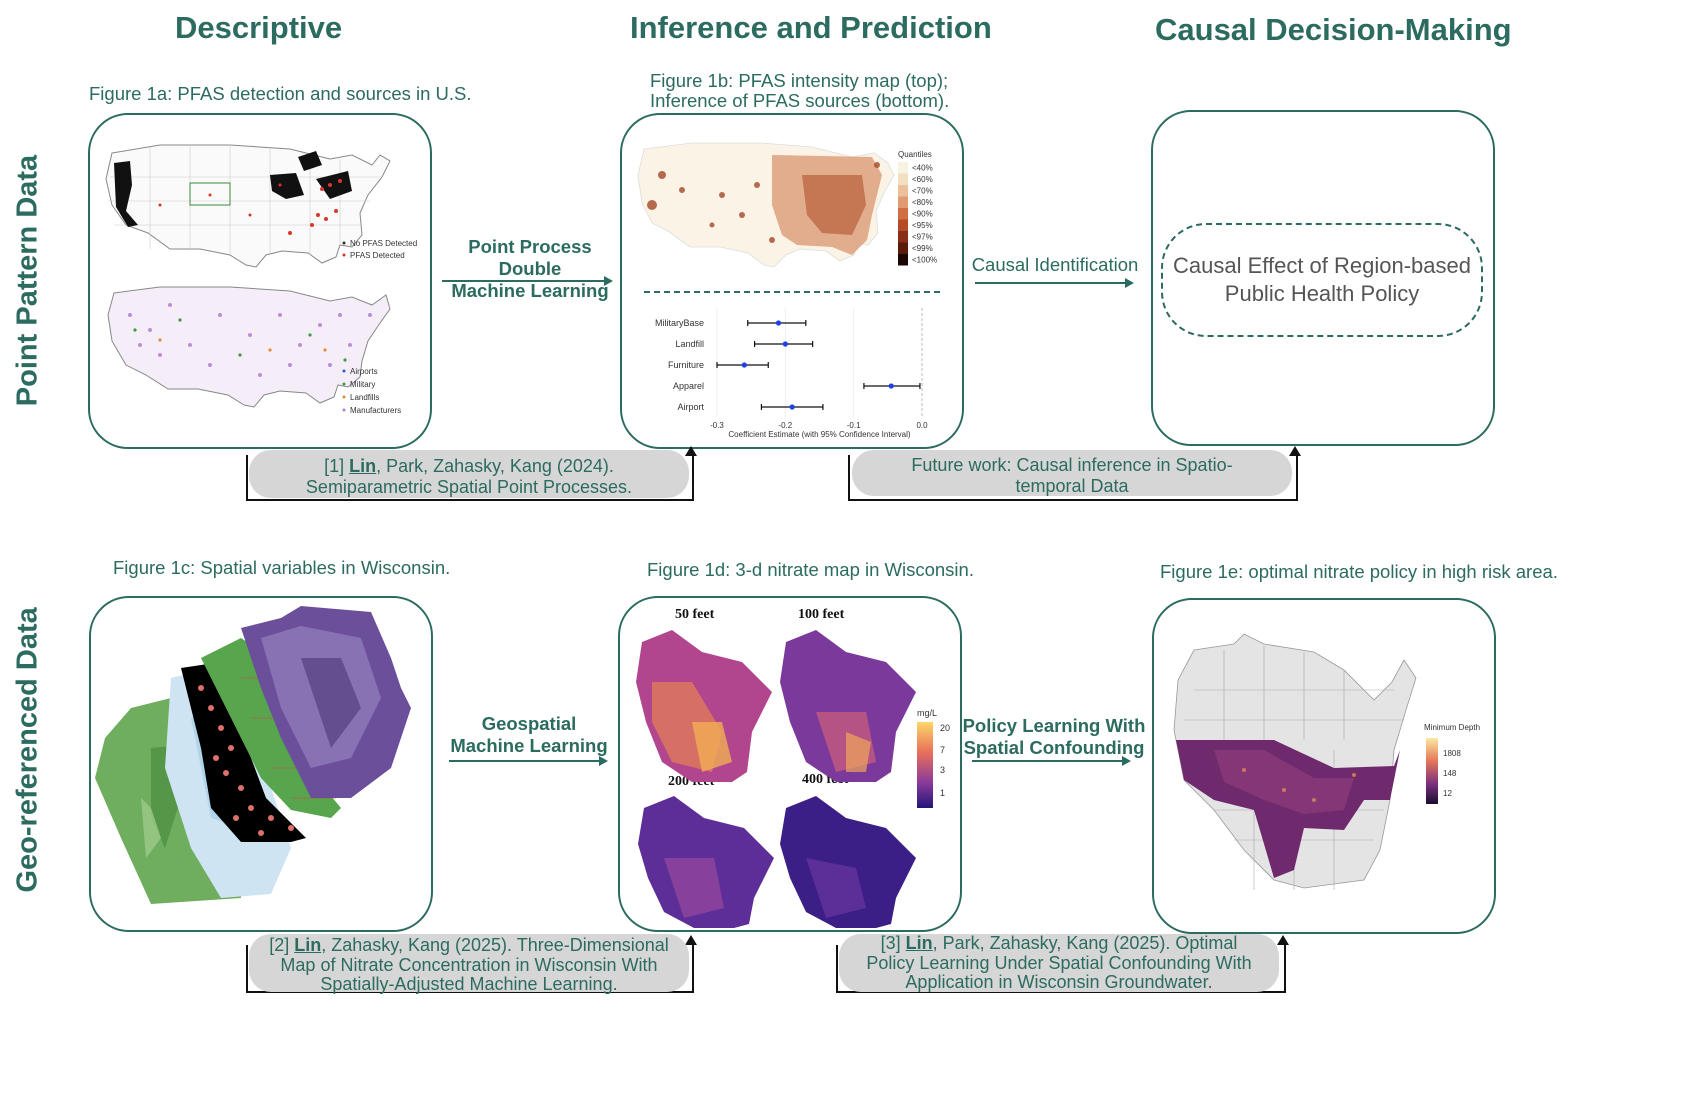  What do you see at coordinates (922, 191) in the screenshot?
I see `quantile-label: <70%` at bounding box center [922, 191].